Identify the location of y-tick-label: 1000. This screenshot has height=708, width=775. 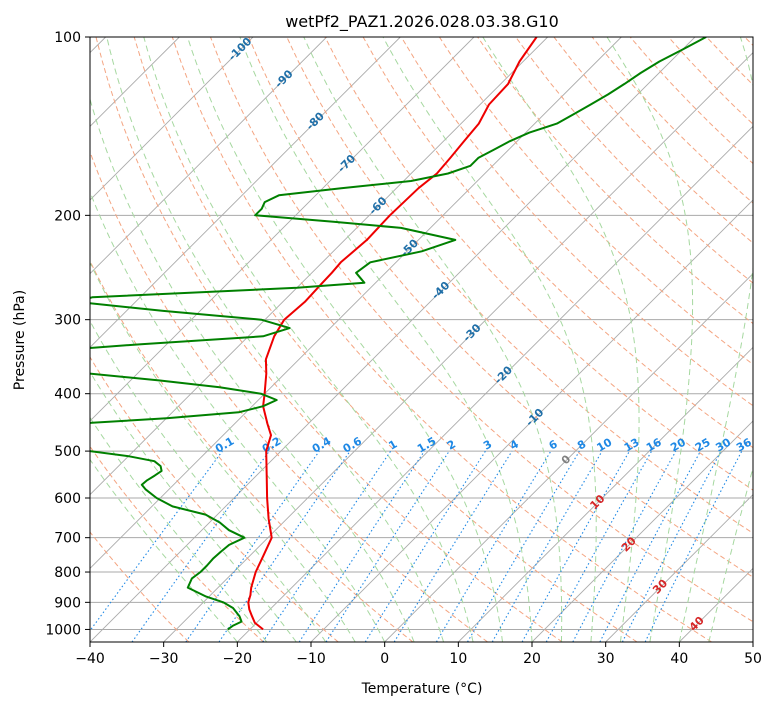
(63, 630).